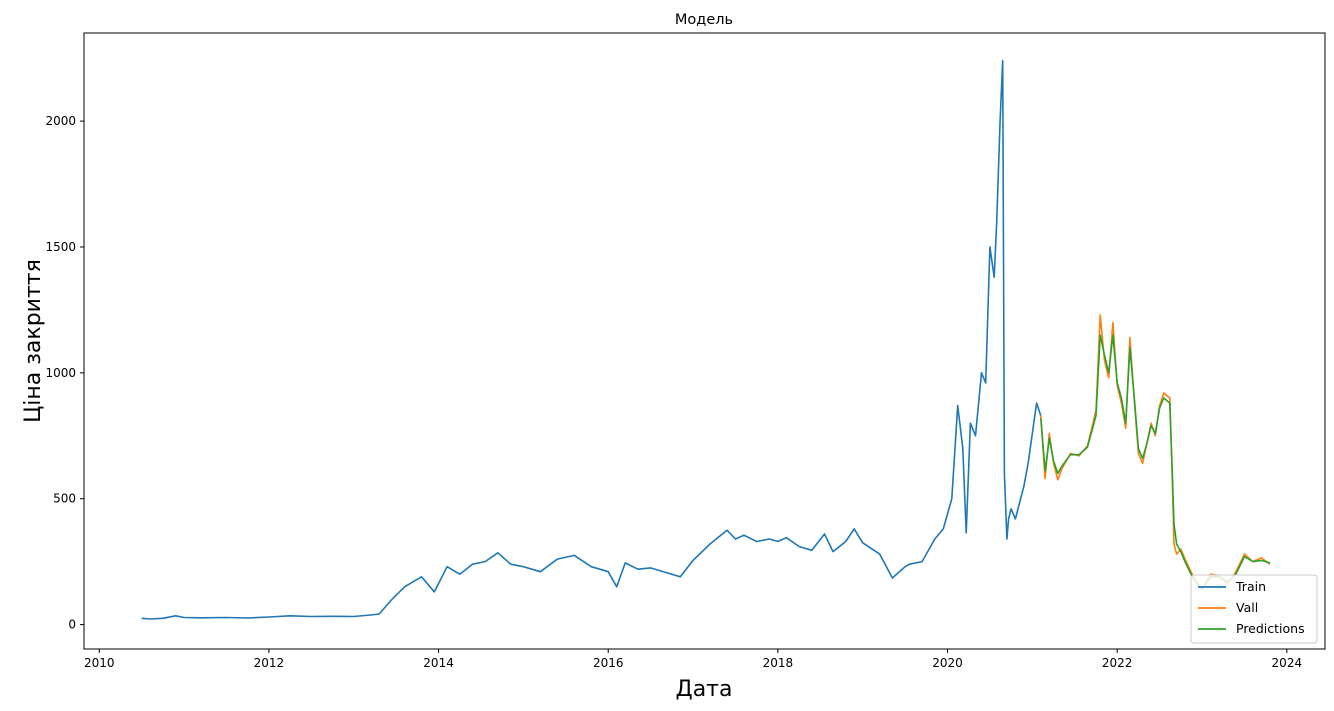 Image resolution: width=1334 pixels, height=711 pixels. Describe the element at coordinates (1250, 586) in the screenshot. I see `legend-label-train: Train` at that location.